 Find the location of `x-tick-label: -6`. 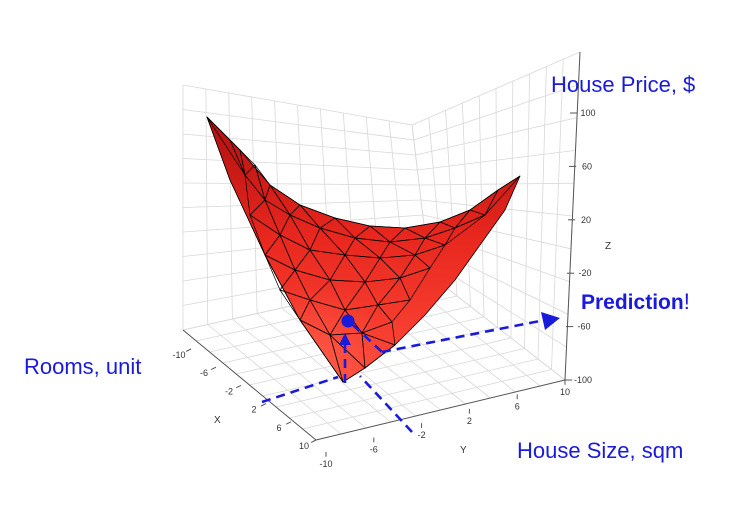

x-tick-label: -6 is located at coordinates (204, 373).